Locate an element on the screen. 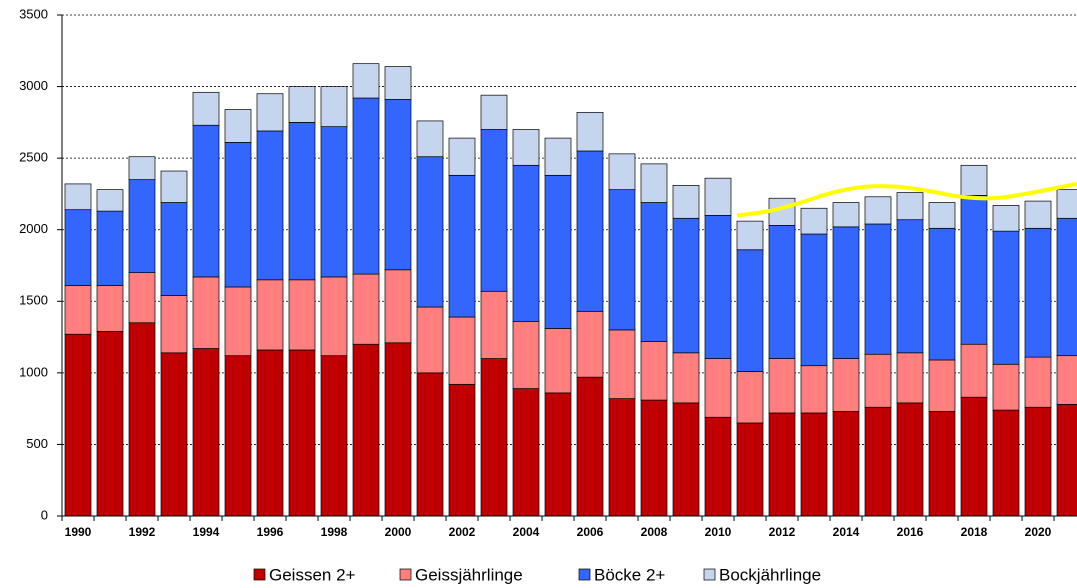  x-tick-label: 2012 is located at coordinates (782, 532).